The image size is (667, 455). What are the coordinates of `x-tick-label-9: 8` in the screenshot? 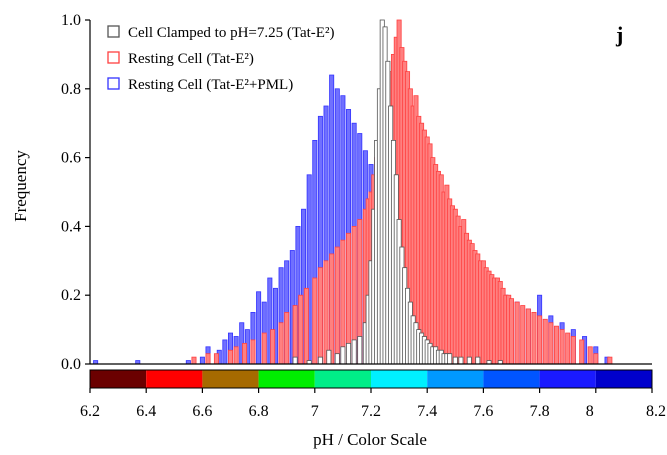 It's located at (590, 411).